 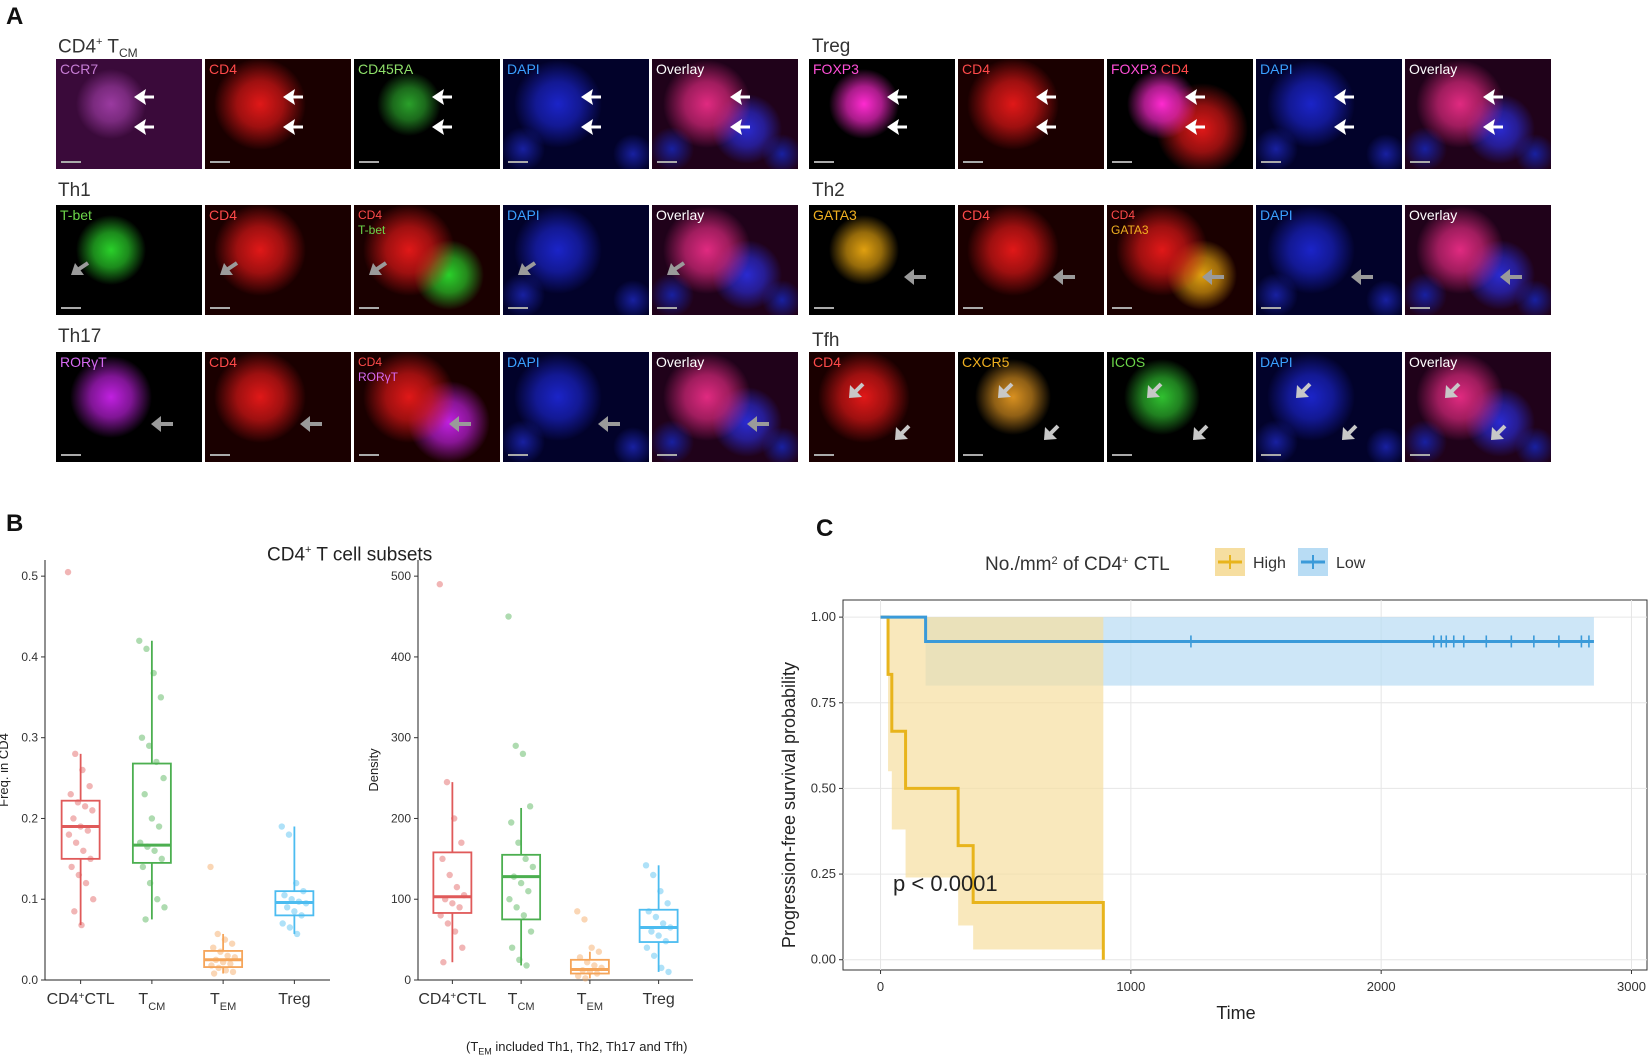 I want to click on y-tick-label: 500, so click(x=401, y=576).